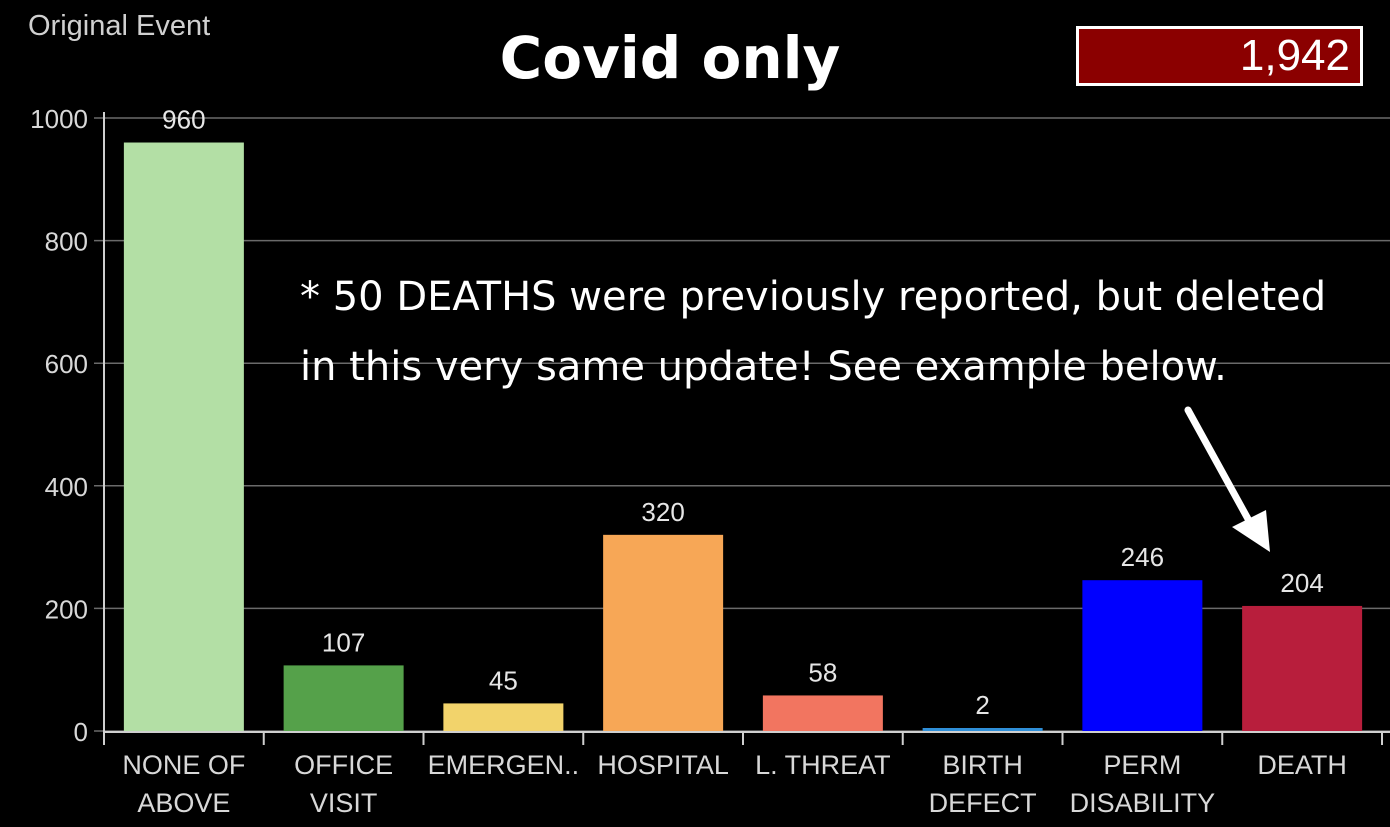 The image size is (1390, 827). Describe the element at coordinates (982, 705) in the screenshot. I see `data-label: 2` at that location.